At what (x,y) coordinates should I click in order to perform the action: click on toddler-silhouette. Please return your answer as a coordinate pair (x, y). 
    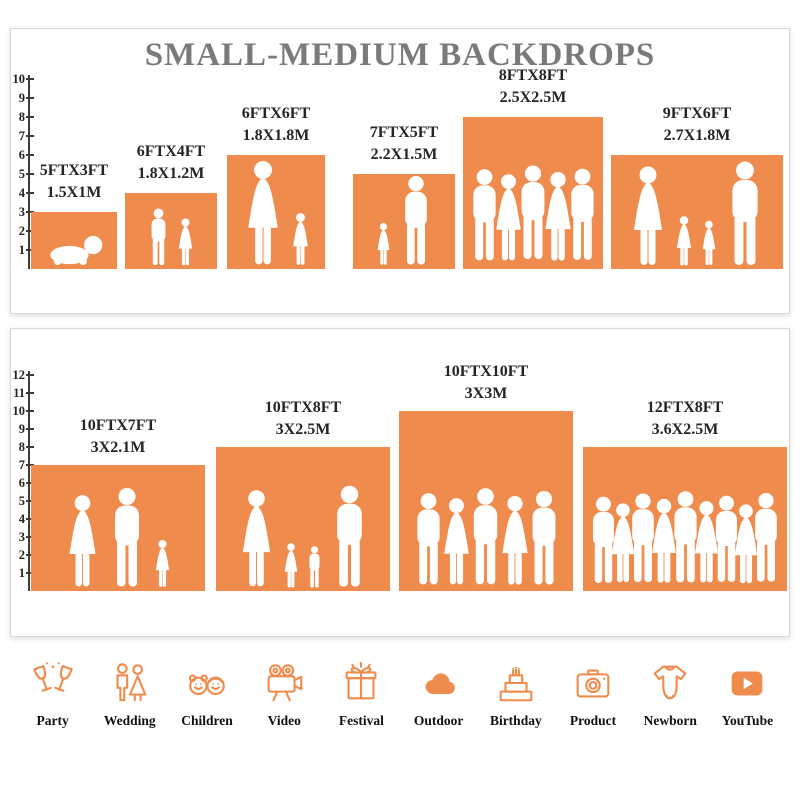
    Looking at the image, I should click on (383, 244).